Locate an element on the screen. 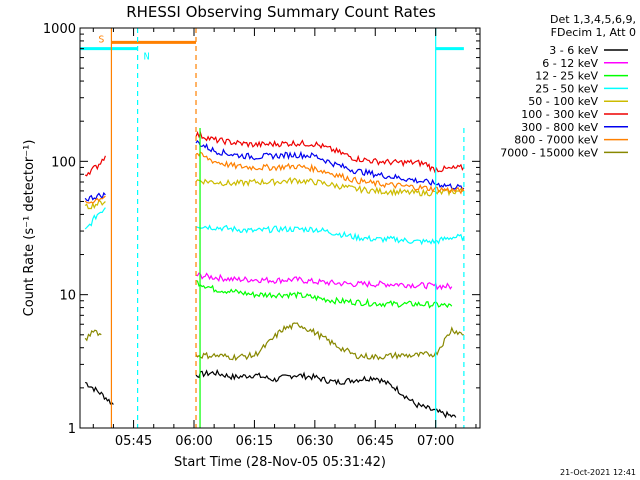 This screenshot has height=480, width=640. x-tick-label: 06:45 is located at coordinates (375, 441).